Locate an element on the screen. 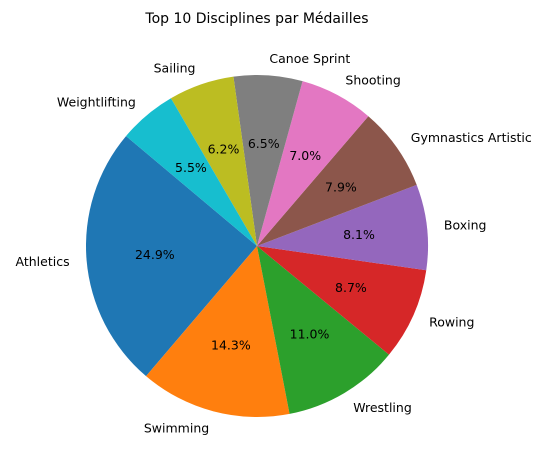 This screenshot has height=470, width=555. pie-slice-weightlifting is located at coordinates (191, 172).